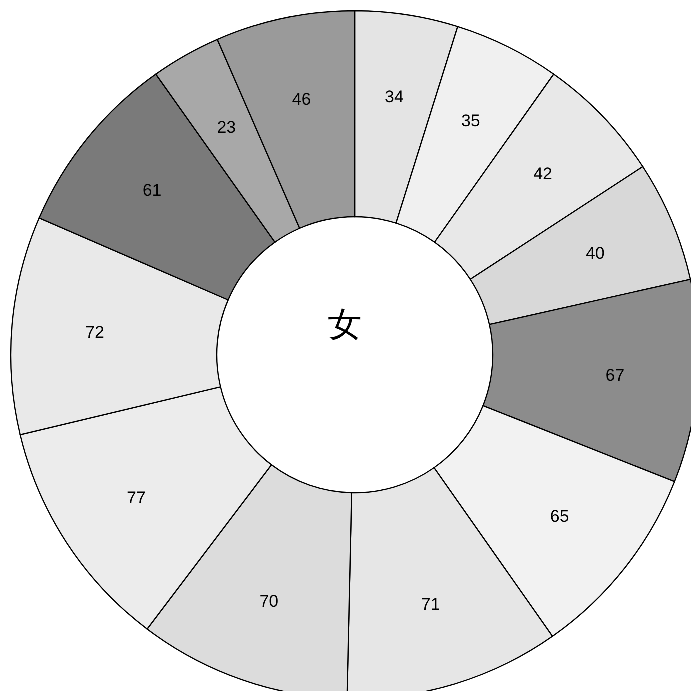 The image size is (691, 691). What do you see at coordinates (302, 99) in the screenshot?
I see `data-label: 46` at bounding box center [302, 99].